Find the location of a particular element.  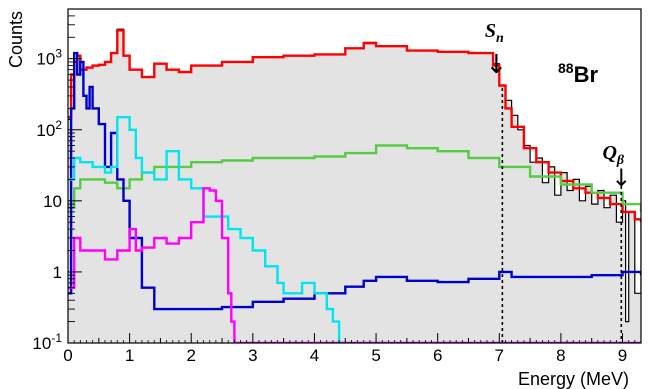

x-tick-label: 4 is located at coordinates (314, 355).